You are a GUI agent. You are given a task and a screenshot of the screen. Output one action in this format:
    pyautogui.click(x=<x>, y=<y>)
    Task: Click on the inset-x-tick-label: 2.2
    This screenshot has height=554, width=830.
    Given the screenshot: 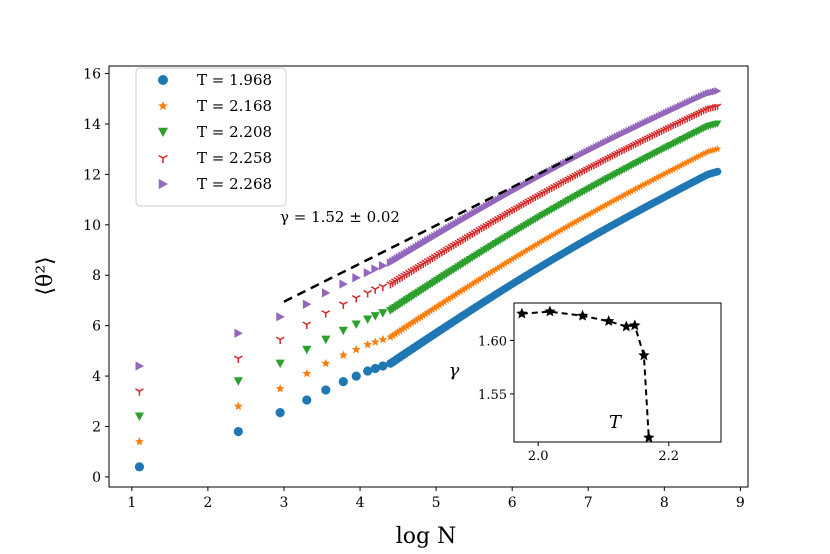 What is the action you would take?
    pyautogui.click(x=668, y=456)
    